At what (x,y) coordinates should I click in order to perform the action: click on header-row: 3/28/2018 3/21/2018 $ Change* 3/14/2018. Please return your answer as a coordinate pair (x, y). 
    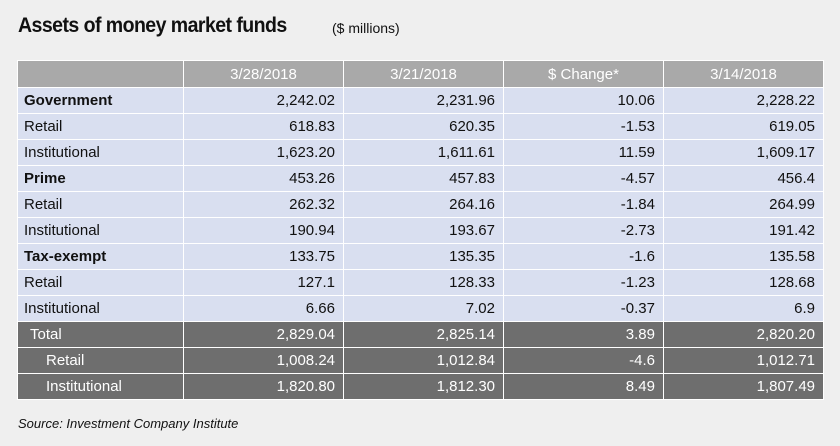
    Looking at the image, I should click on (420, 74).